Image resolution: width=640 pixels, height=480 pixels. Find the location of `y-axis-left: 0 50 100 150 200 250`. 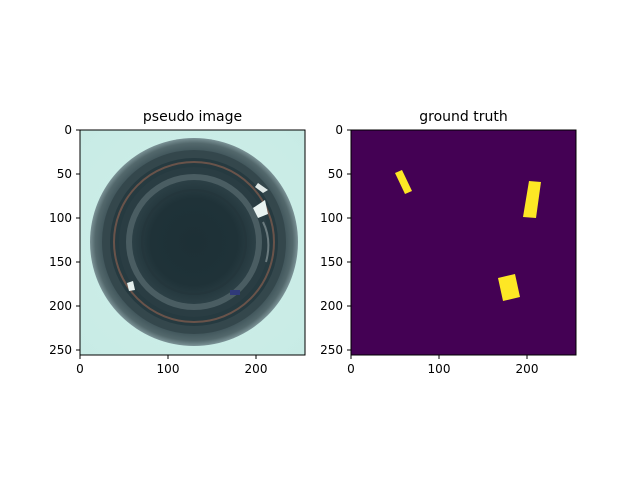

y-axis-left: 0 50 100 150 200 250 is located at coordinates (64, 240).